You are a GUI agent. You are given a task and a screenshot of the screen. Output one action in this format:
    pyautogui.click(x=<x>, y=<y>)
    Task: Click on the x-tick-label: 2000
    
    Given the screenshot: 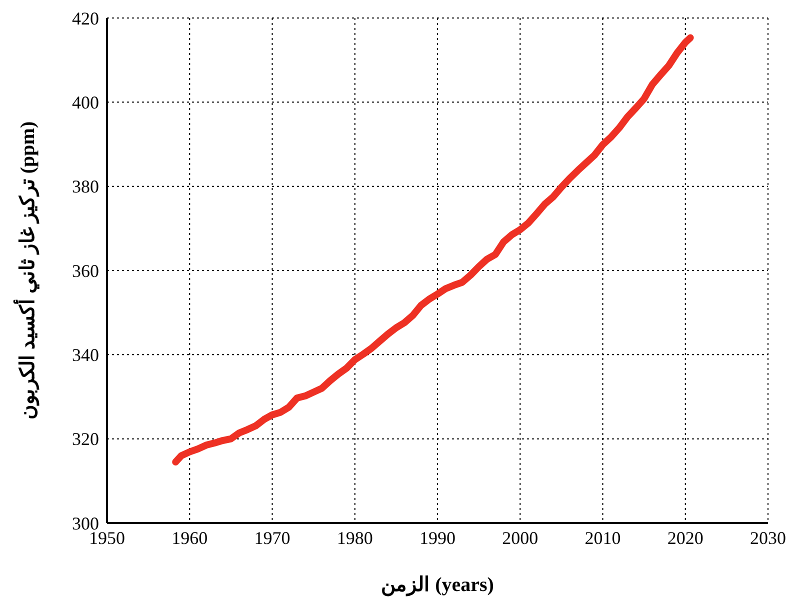 What is the action you would take?
    pyautogui.click(x=520, y=538)
    